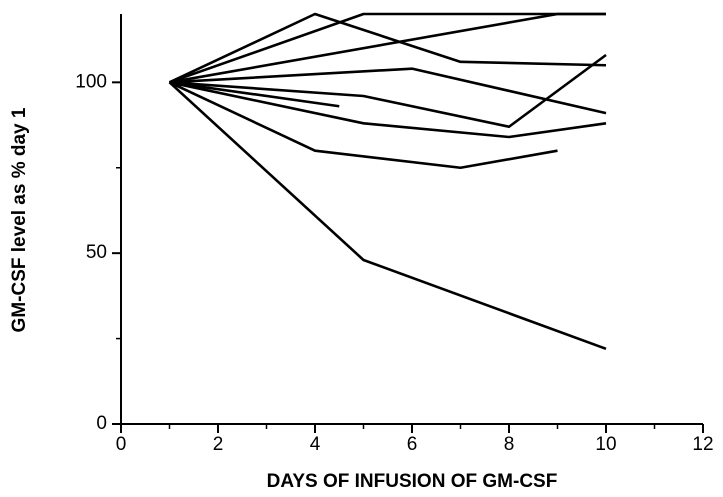 This screenshot has width=723, height=497. Describe the element at coordinates (121, 444) in the screenshot. I see `x-tick-label: 0` at that location.